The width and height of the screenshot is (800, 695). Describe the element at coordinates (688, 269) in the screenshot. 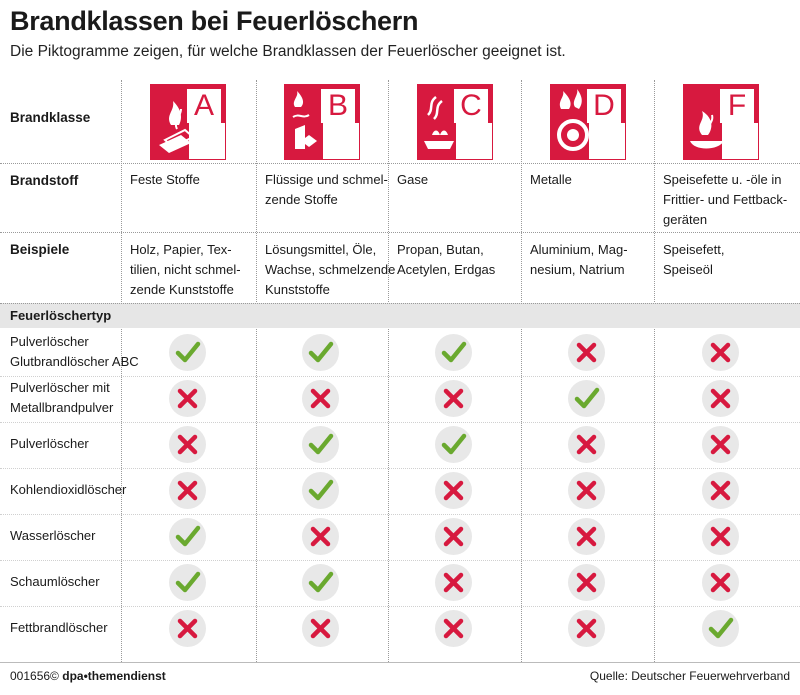

I see `beispiele-line: Speiseöl` at that location.